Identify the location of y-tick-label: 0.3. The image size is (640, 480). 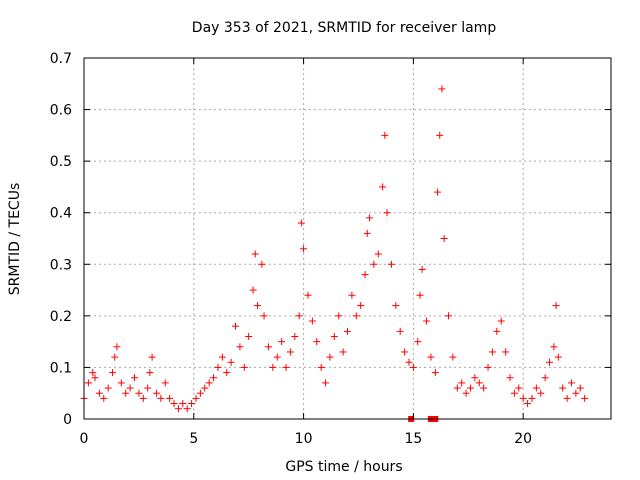
(61, 265).